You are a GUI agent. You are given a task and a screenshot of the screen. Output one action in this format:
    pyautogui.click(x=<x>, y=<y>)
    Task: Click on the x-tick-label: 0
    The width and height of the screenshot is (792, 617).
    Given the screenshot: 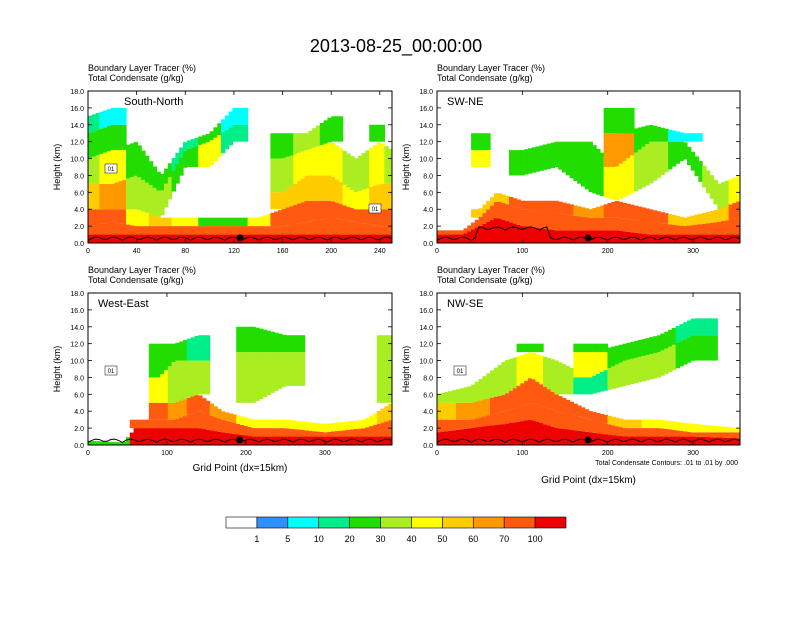 What is the action you would take?
    pyautogui.click(x=437, y=453)
    